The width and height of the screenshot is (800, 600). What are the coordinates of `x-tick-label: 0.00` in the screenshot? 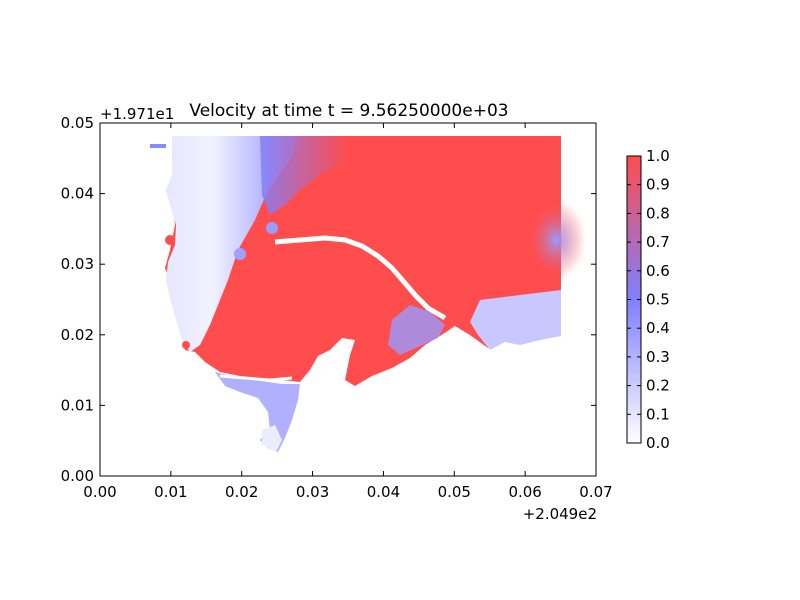 It's located at (99, 492).